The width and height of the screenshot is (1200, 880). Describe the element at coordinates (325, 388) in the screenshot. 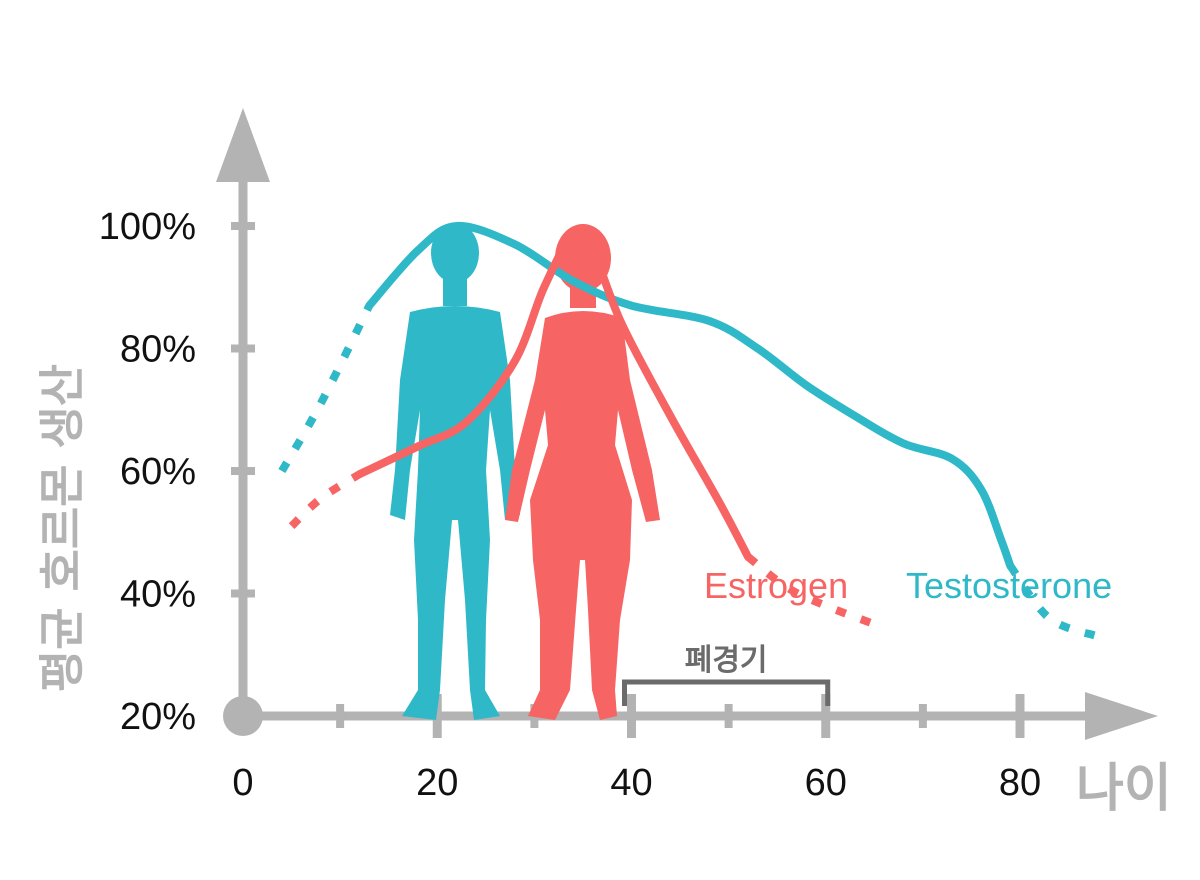

I see `testosterone-dotted-start` at that location.